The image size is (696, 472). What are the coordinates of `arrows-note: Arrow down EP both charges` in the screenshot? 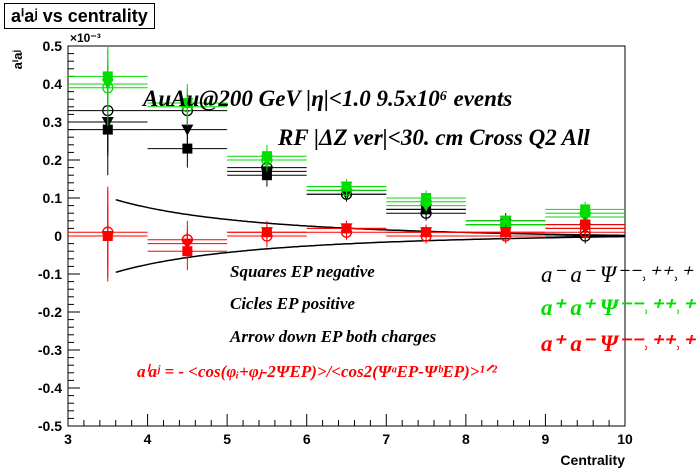 It's located at (333, 336).